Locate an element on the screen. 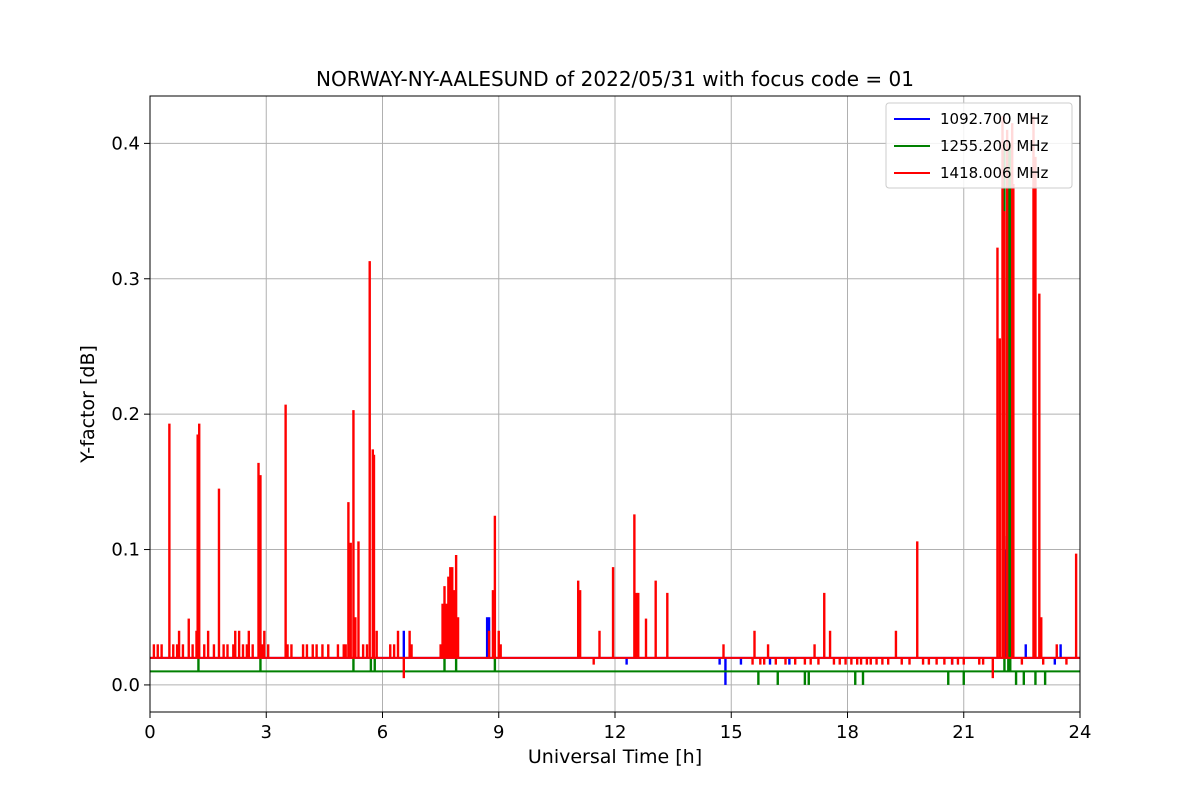 The height and width of the screenshot is (800, 1200). x-tick-label: 12 is located at coordinates (615, 732).